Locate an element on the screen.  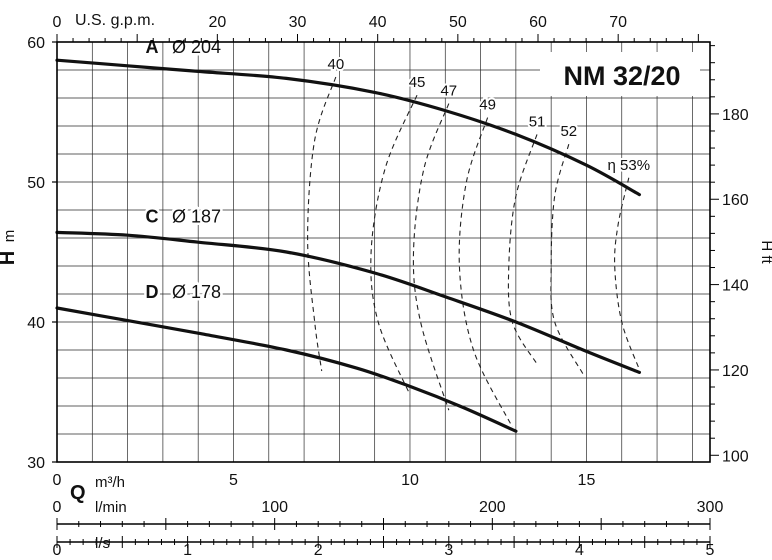
top-axis-tick-label: 60 is located at coordinates (538, 22).